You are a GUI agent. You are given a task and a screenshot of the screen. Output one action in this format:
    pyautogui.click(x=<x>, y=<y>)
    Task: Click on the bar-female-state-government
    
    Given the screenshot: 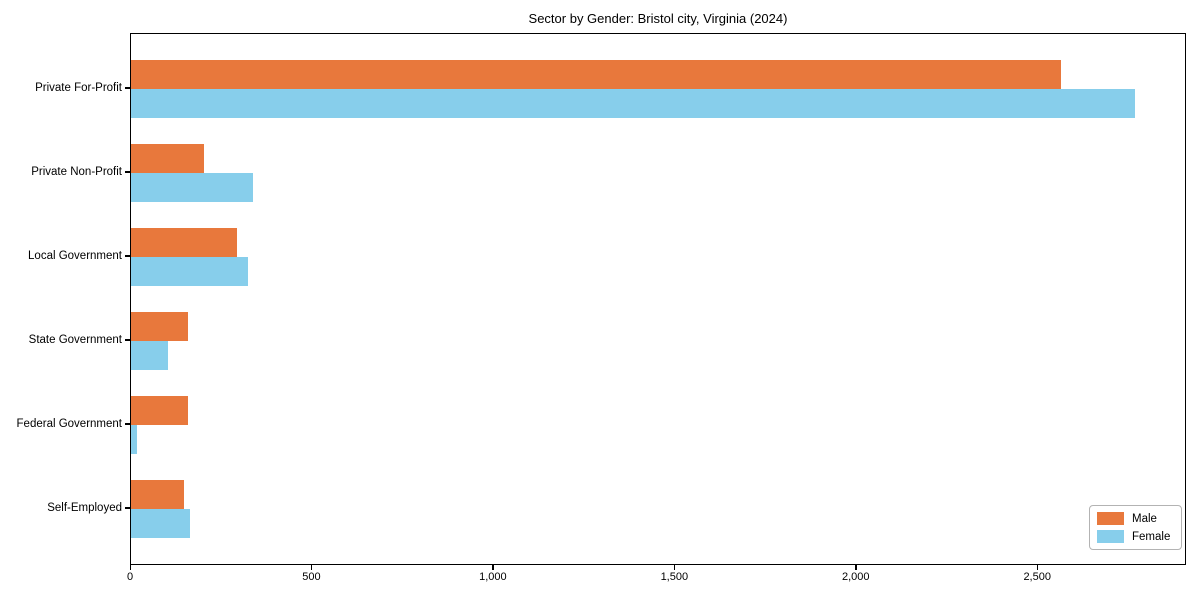 What is the action you would take?
    pyautogui.click(x=149, y=355)
    